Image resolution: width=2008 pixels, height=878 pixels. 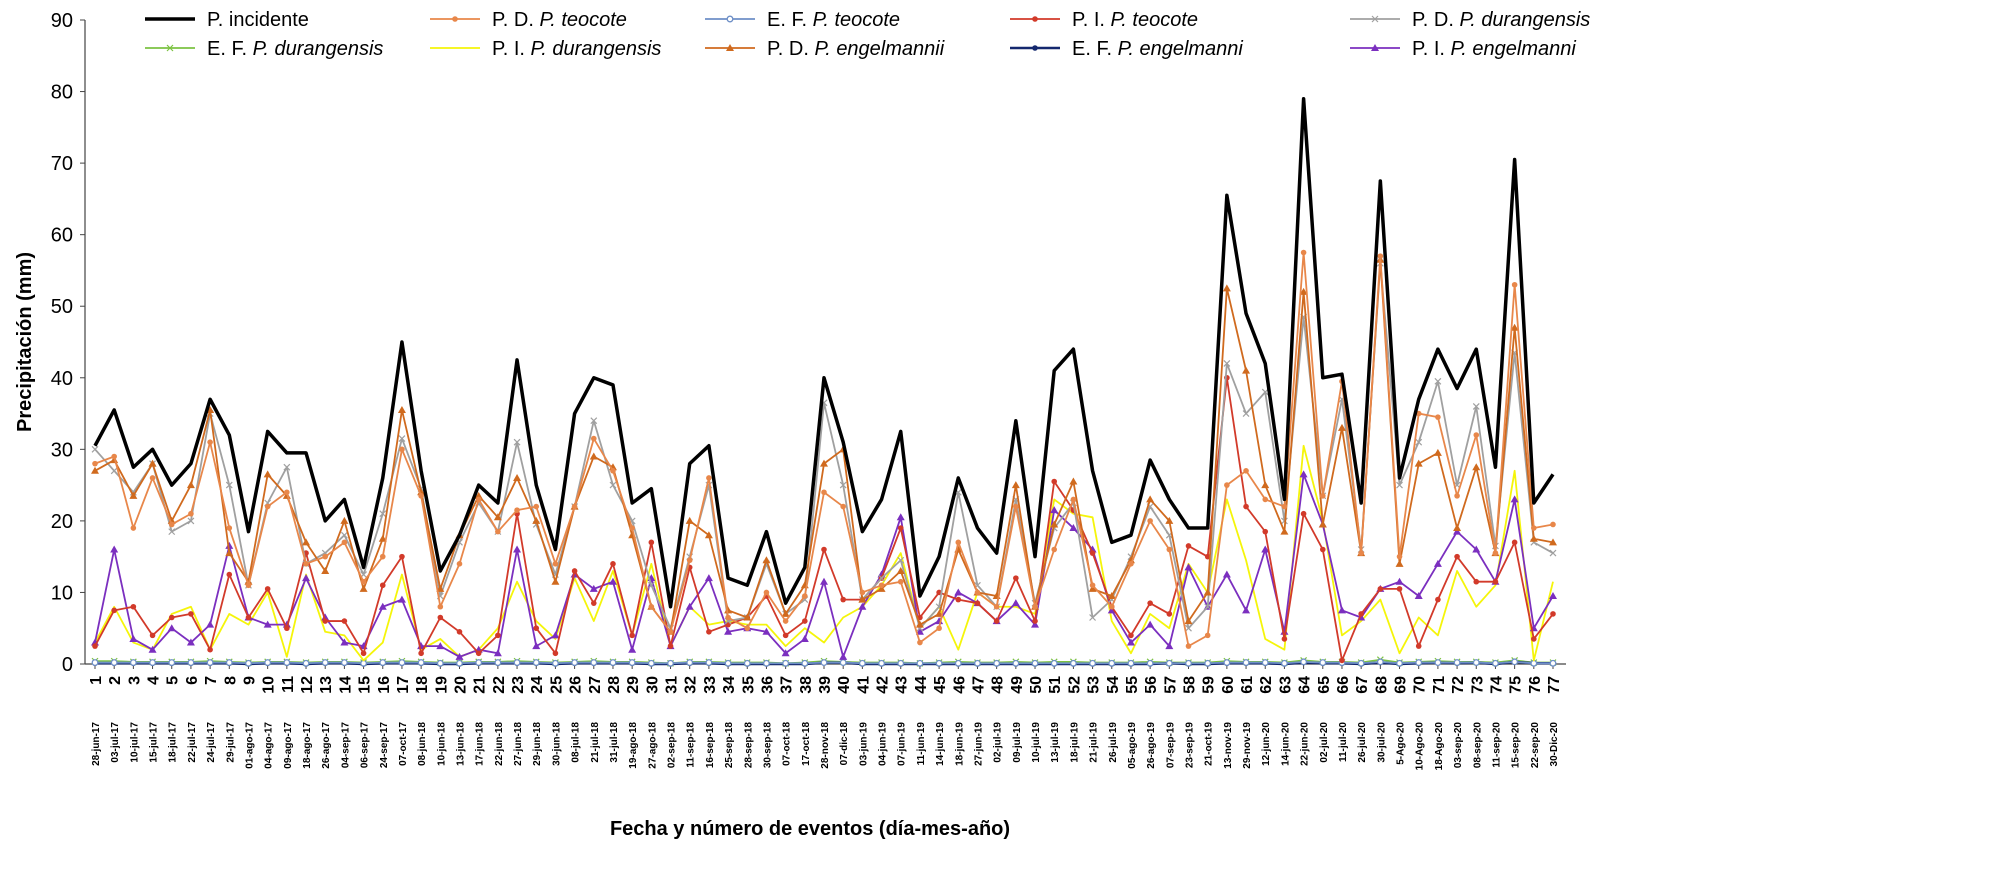 What do you see at coordinates (652, 685) in the screenshot?
I see `x-tick-label: 30` at bounding box center [652, 685].